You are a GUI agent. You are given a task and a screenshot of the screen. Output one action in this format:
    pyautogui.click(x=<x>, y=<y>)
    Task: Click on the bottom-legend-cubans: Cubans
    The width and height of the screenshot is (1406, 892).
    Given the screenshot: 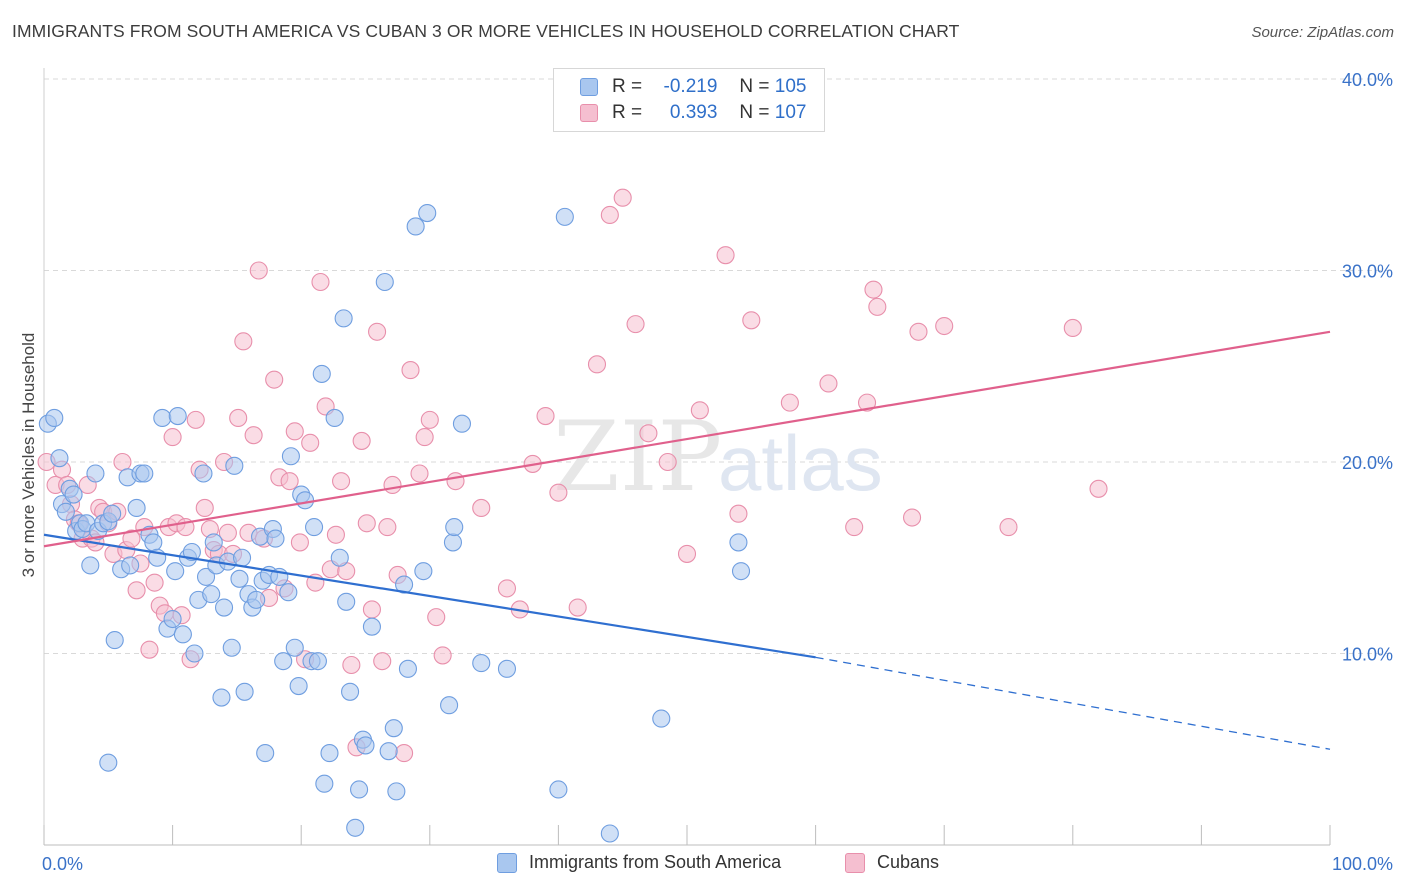 What is the action you would take?
    pyautogui.click(x=892, y=862)
    